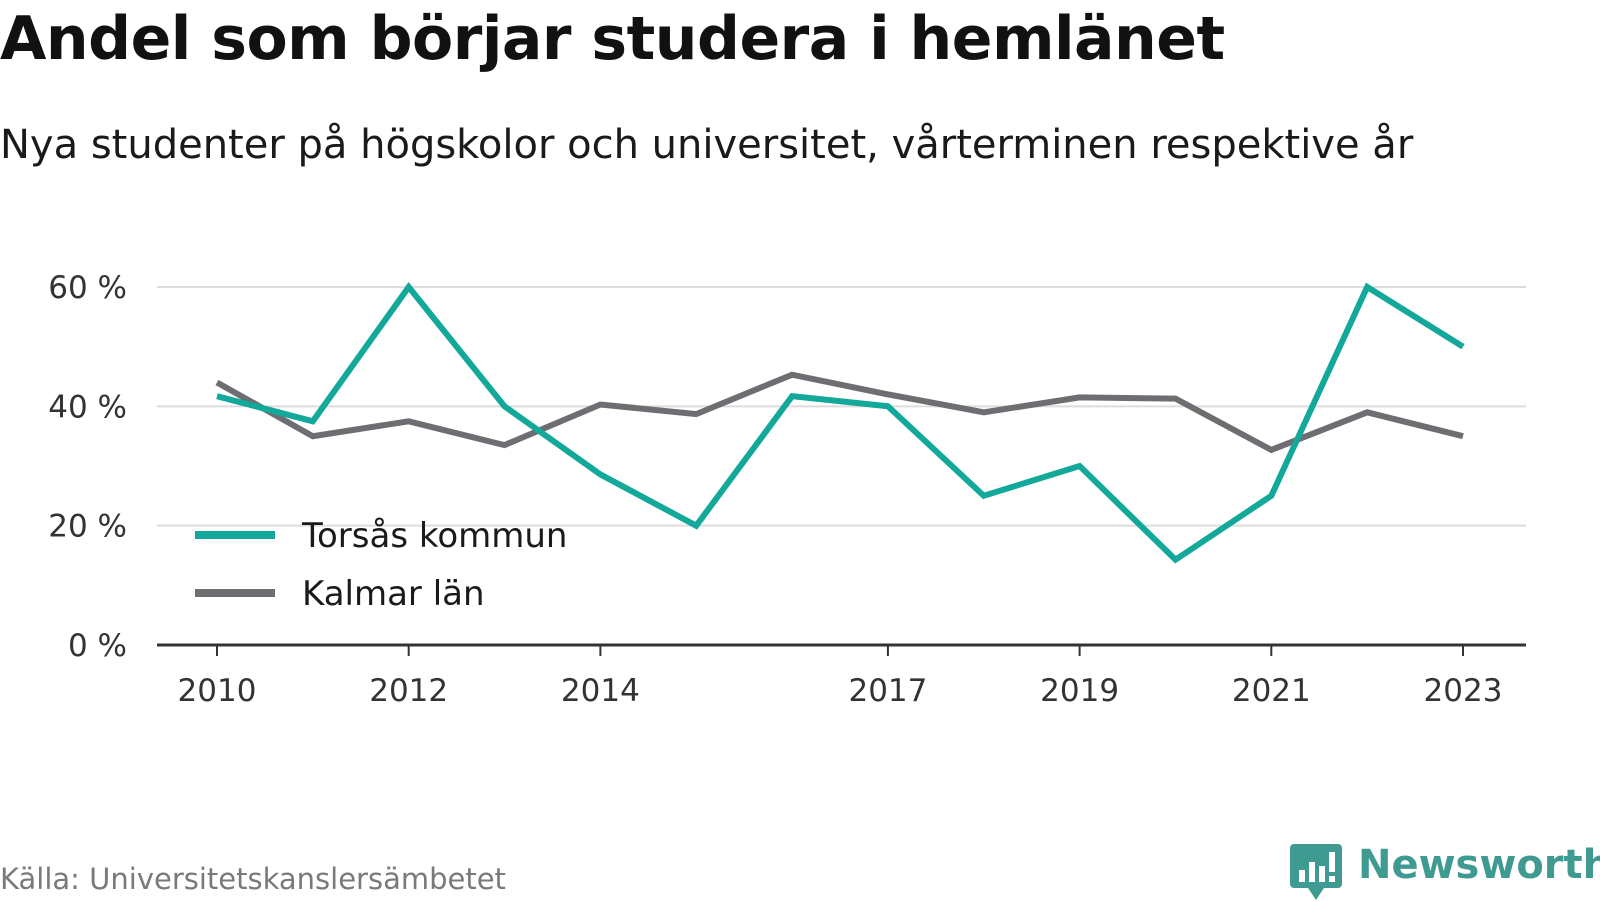 Image resolution: width=1600 pixels, height=902 pixels. I want to click on legend: Torsås kommun Kalmar län, so click(381, 565).